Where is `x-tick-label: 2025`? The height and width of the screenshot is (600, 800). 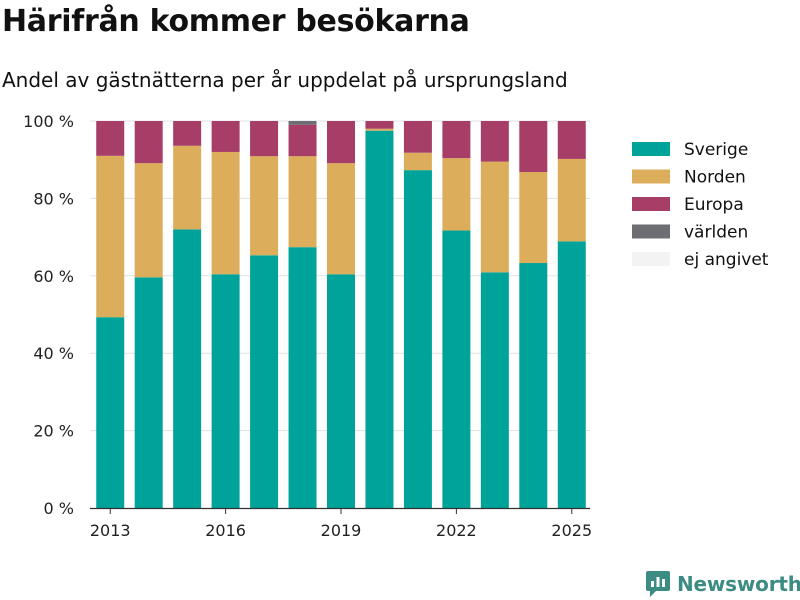 x-tick-label: 2025 is located at coordinates (571, 530).